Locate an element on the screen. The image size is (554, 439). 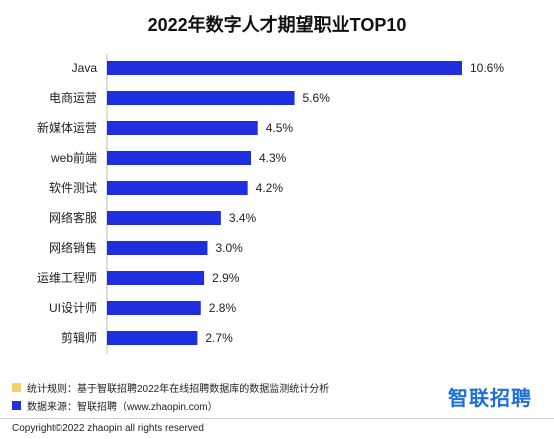
category-label-4: 软件测试 is located at coordinates (73, 187).